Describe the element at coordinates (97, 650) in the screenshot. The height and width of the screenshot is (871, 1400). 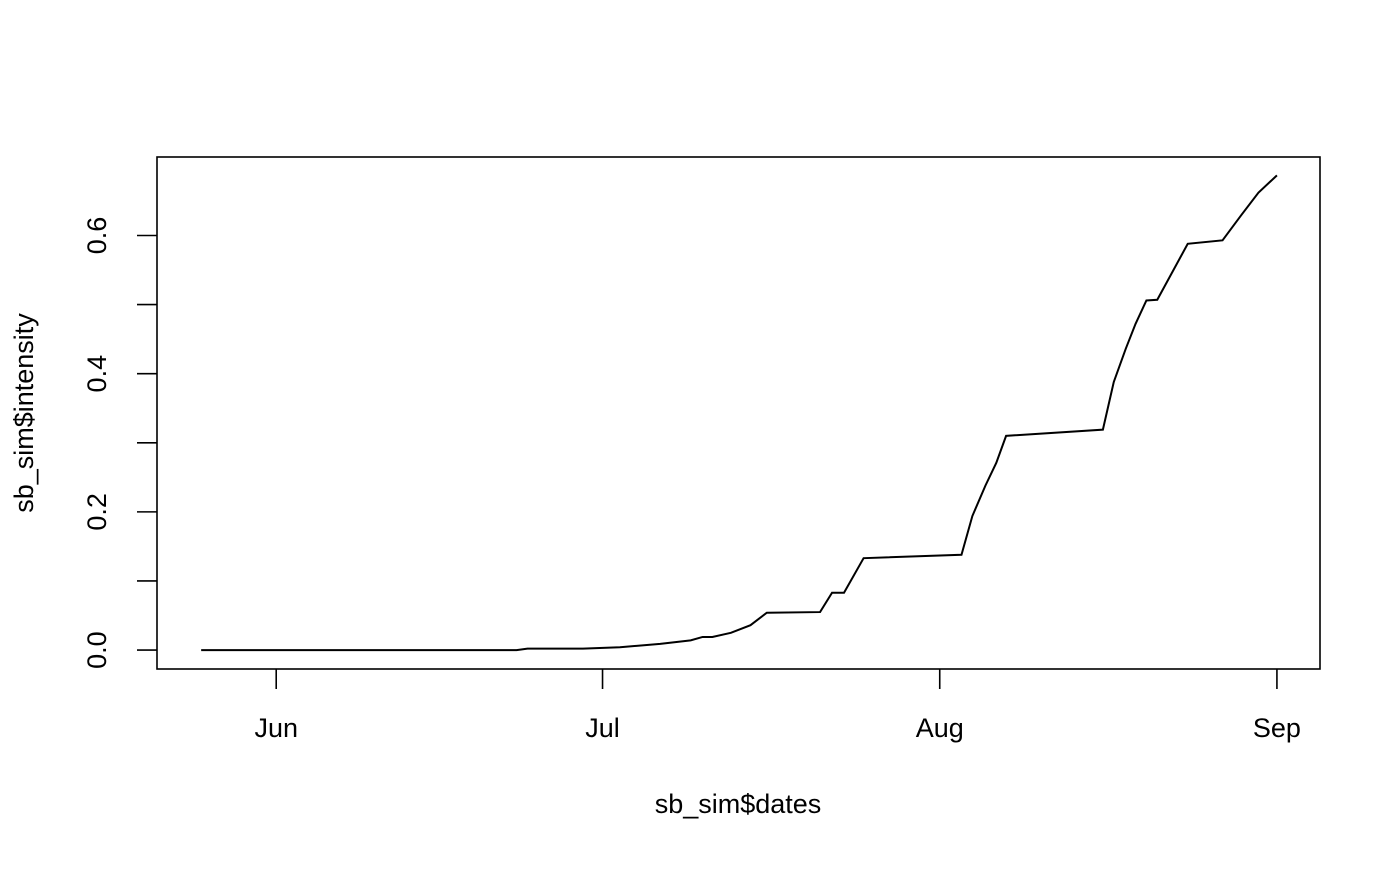
I see `y-tick-label: 0.0` at that location.